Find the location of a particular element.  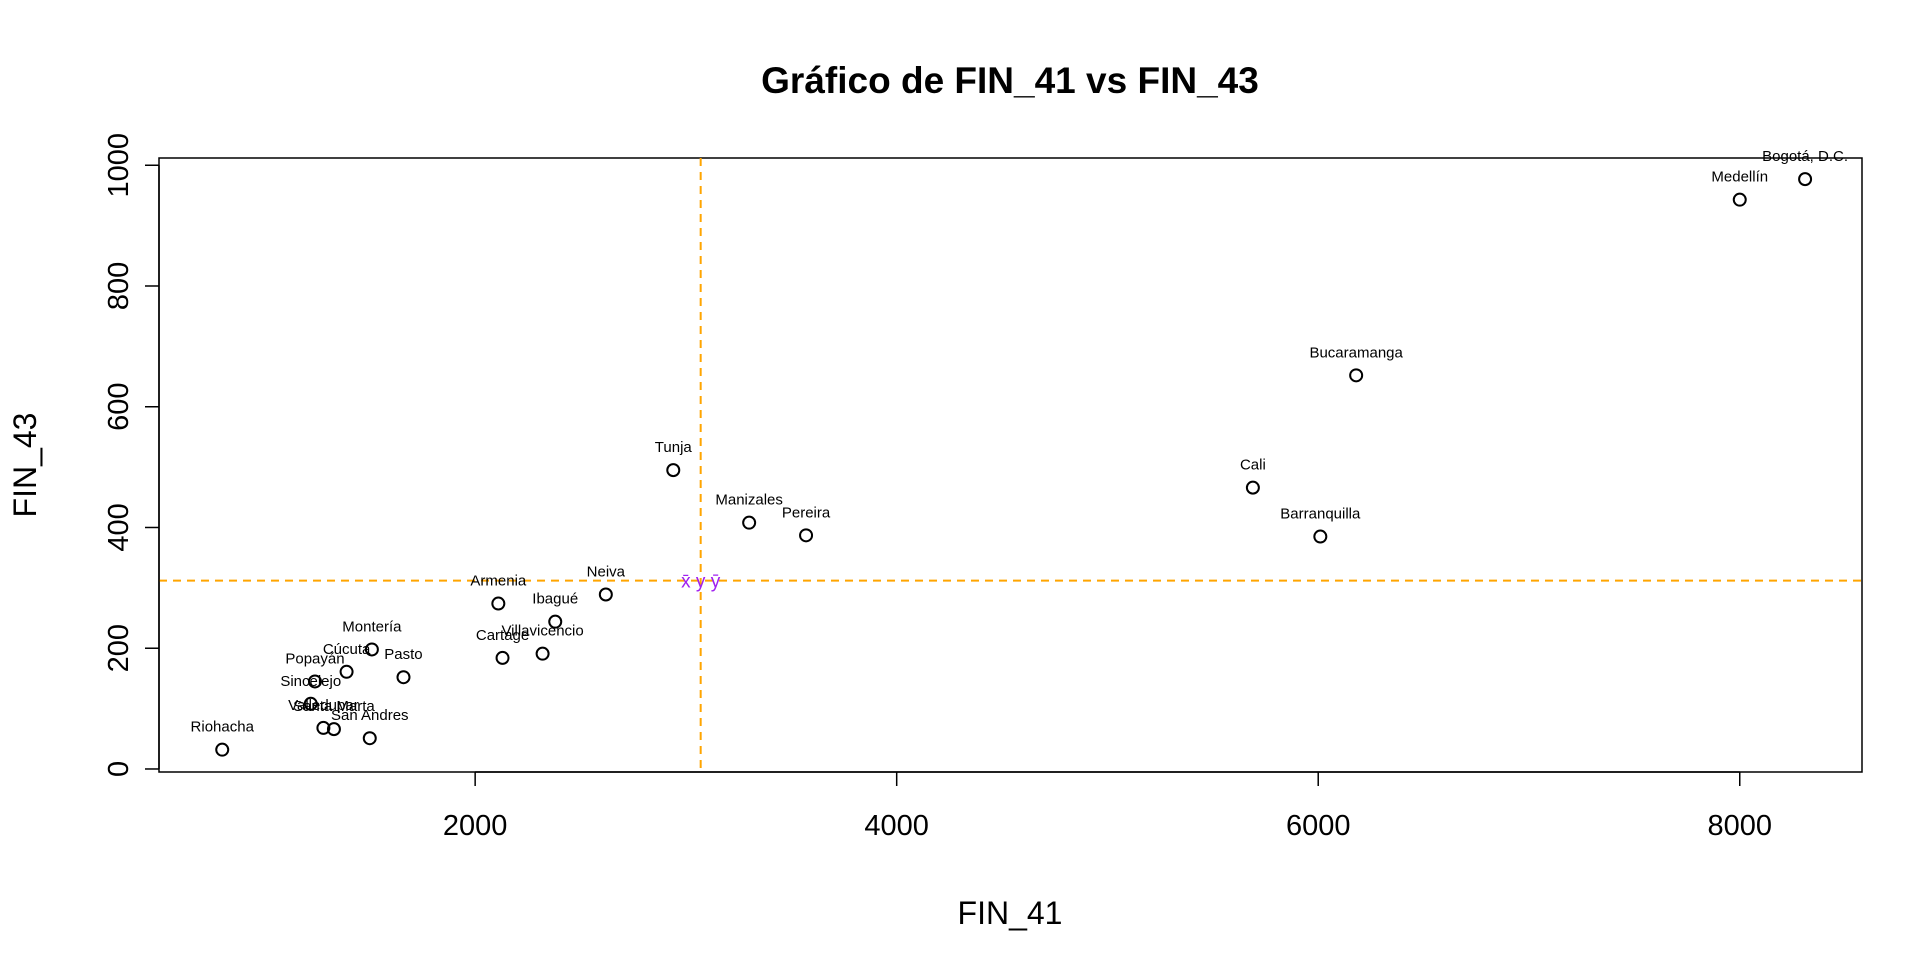

data-point: Riohacha is located at coordinates (223, 738).